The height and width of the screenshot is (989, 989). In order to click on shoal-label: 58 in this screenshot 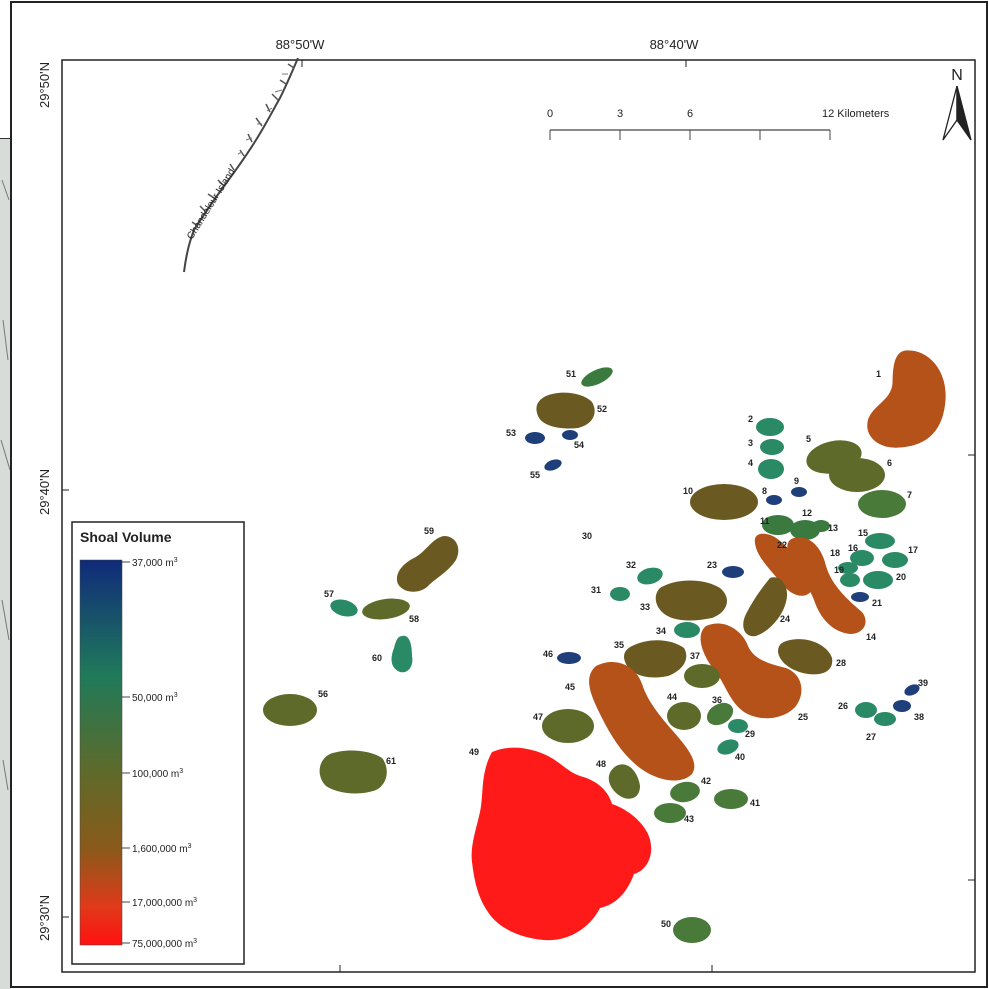, I will do `click(414, 619)`.